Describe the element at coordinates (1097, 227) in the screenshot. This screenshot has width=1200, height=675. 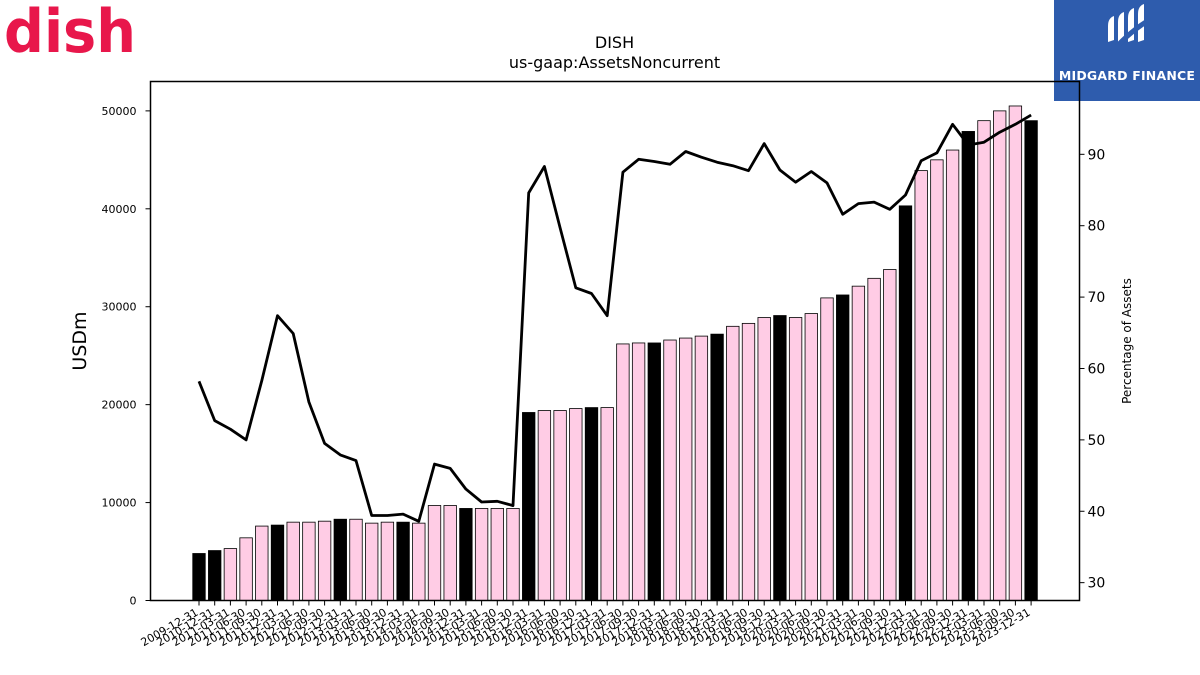
I see `y2-tick-label: 80` at that location.